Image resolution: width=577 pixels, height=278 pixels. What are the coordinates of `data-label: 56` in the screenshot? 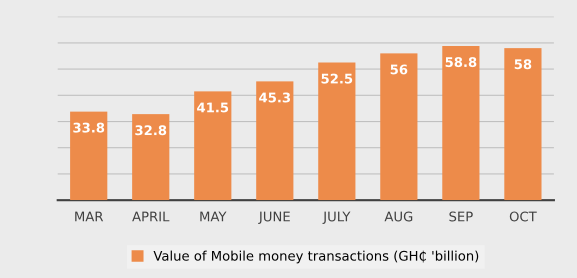 It's located at (399, 69).